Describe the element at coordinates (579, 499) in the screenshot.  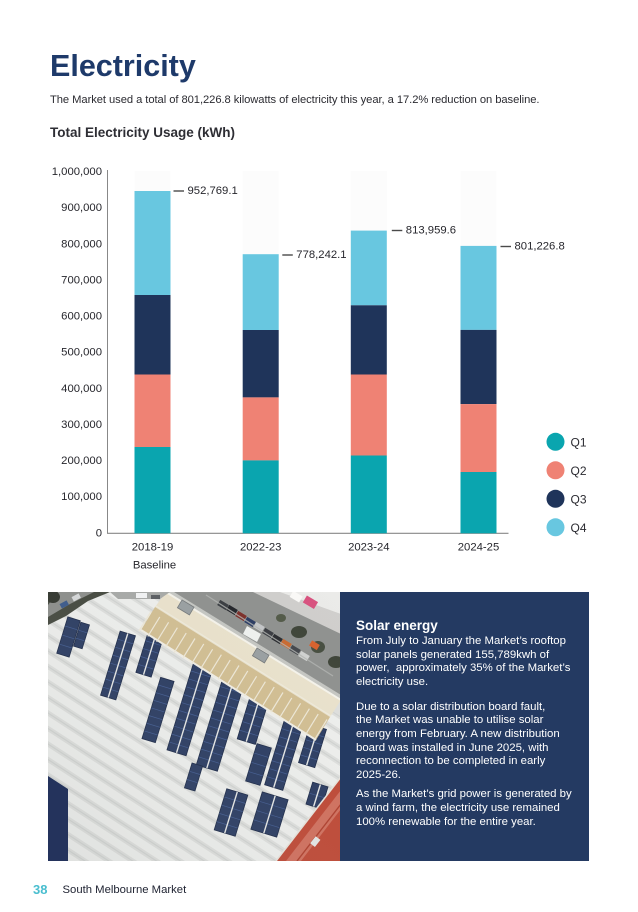
I see `svg-text: Q3` at that location.